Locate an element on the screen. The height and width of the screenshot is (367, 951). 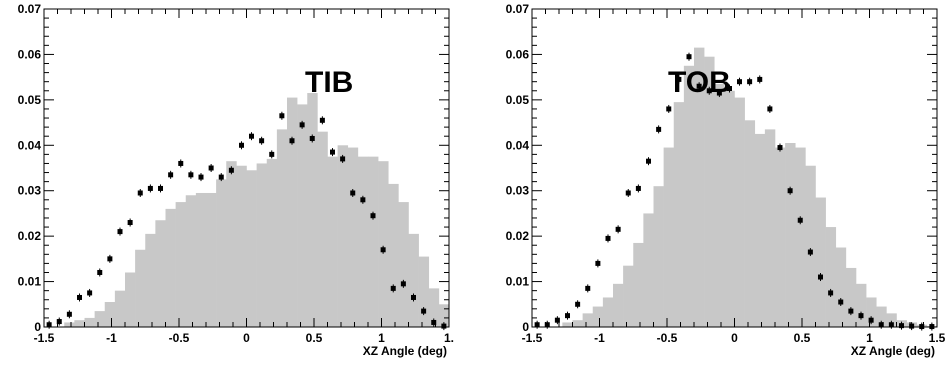
x-tick-label: -0.5 is located at coordinates (667, 338).